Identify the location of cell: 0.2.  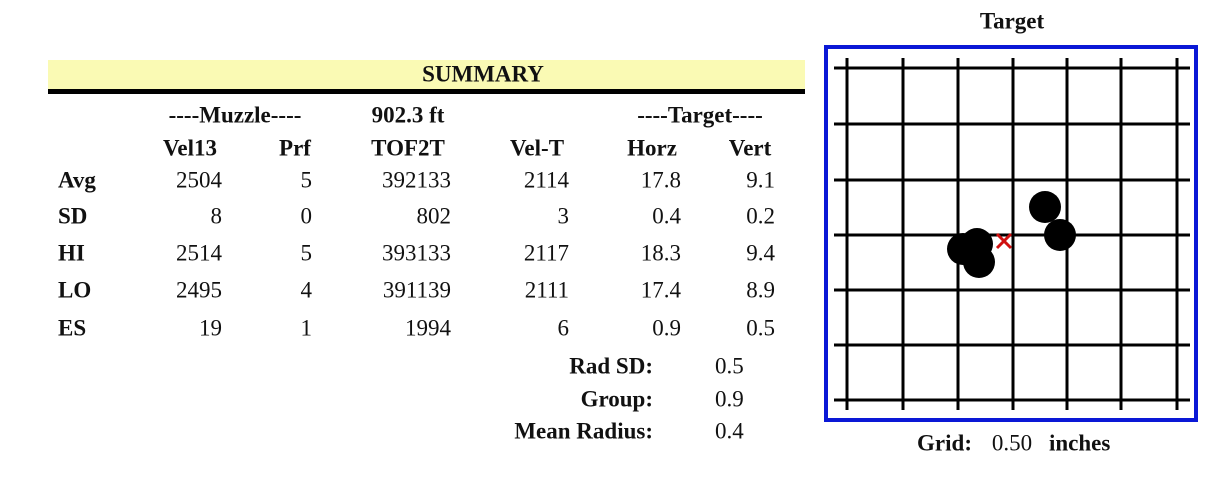
(760, 215).